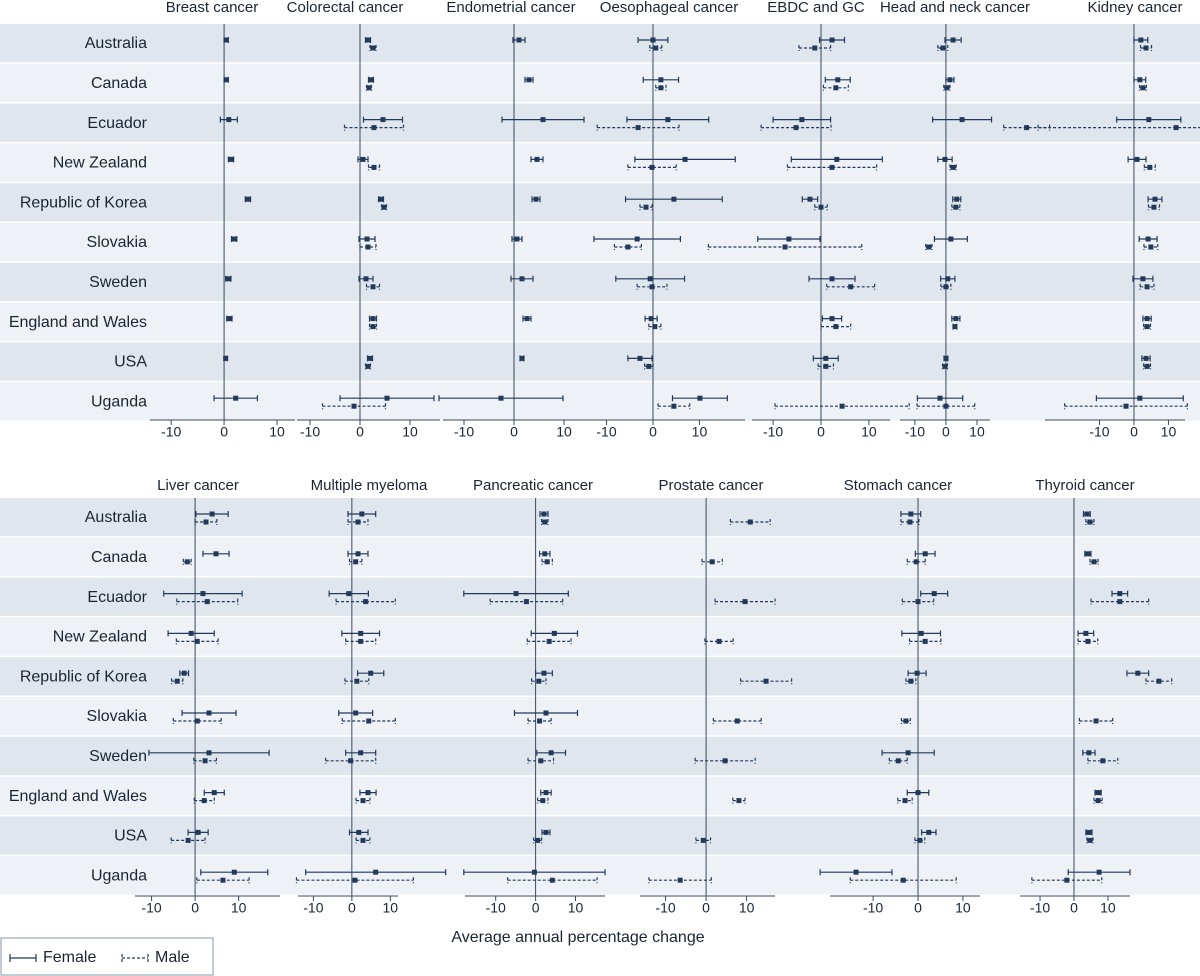  I want to click on category-label: USA, so click(130, 362).